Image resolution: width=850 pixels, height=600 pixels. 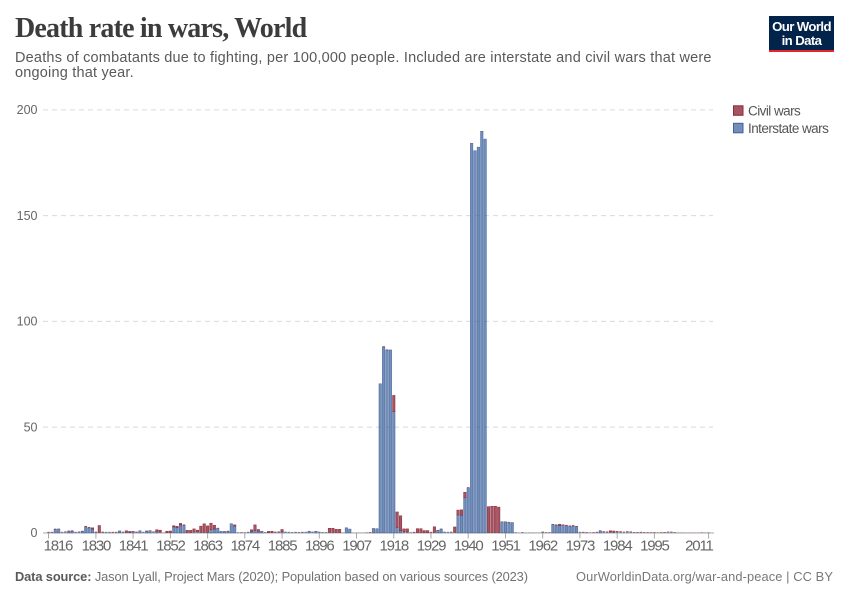 I want to click on svg-text: 100, so click(x=27, y=322).